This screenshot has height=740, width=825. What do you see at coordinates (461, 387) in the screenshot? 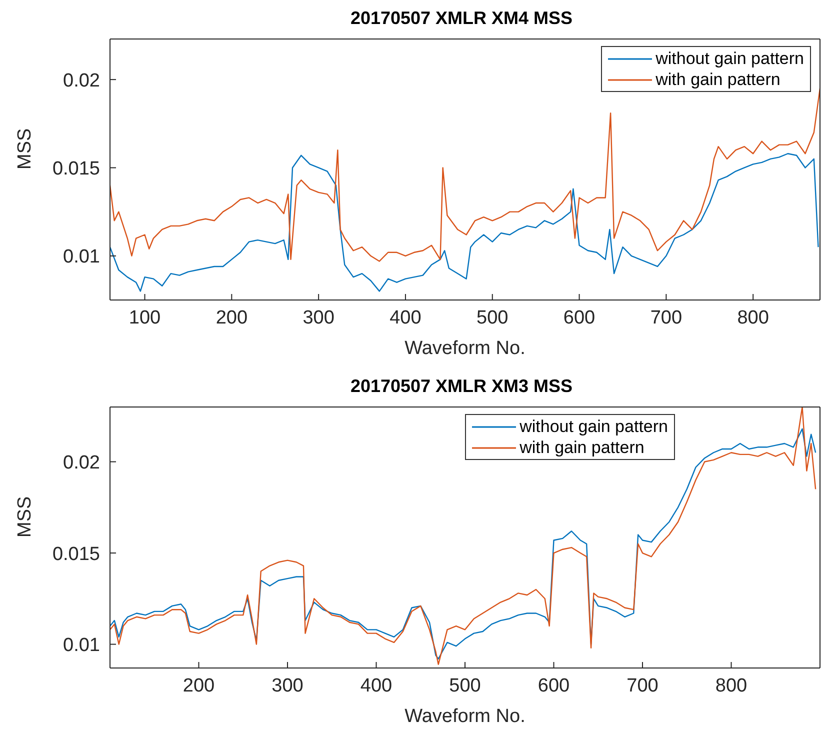
I see `chart-title: 20170507 XMLR XM3 MSS` at bounding box center [461, 387].